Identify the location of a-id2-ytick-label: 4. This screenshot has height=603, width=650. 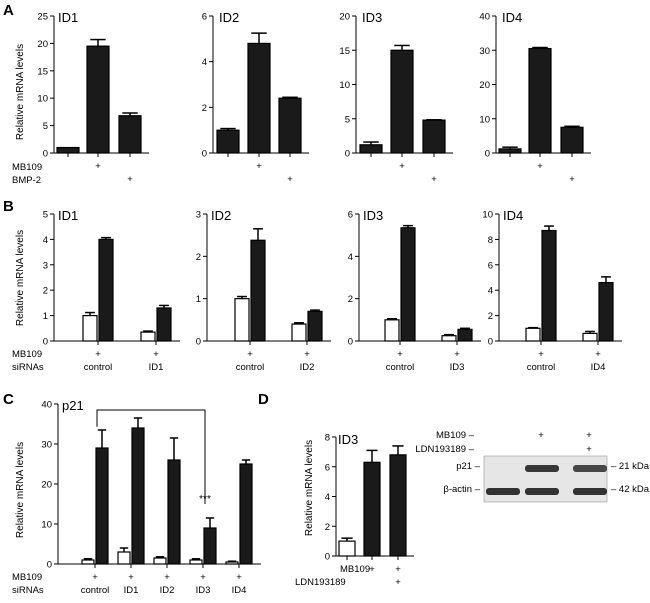
(204, 62).